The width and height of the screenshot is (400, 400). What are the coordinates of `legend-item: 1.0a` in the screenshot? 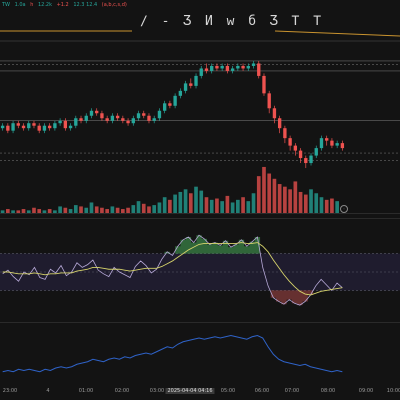 It's located at (20, 5).